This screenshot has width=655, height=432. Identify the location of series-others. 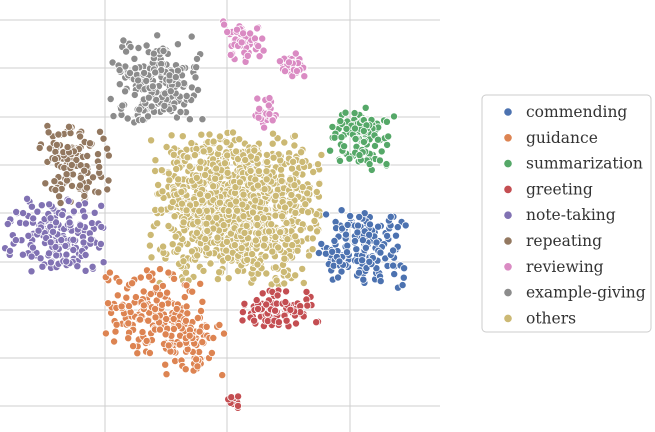
(235, 208).